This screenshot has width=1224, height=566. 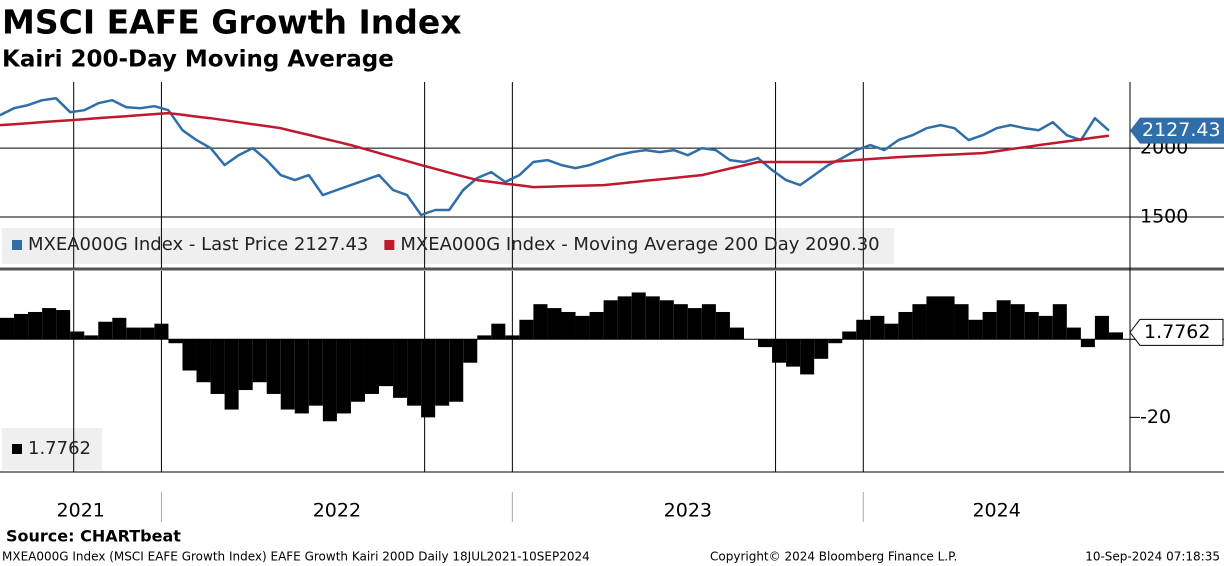 I want to click on x-tick-label: 2021, so click(x=81, y=511).